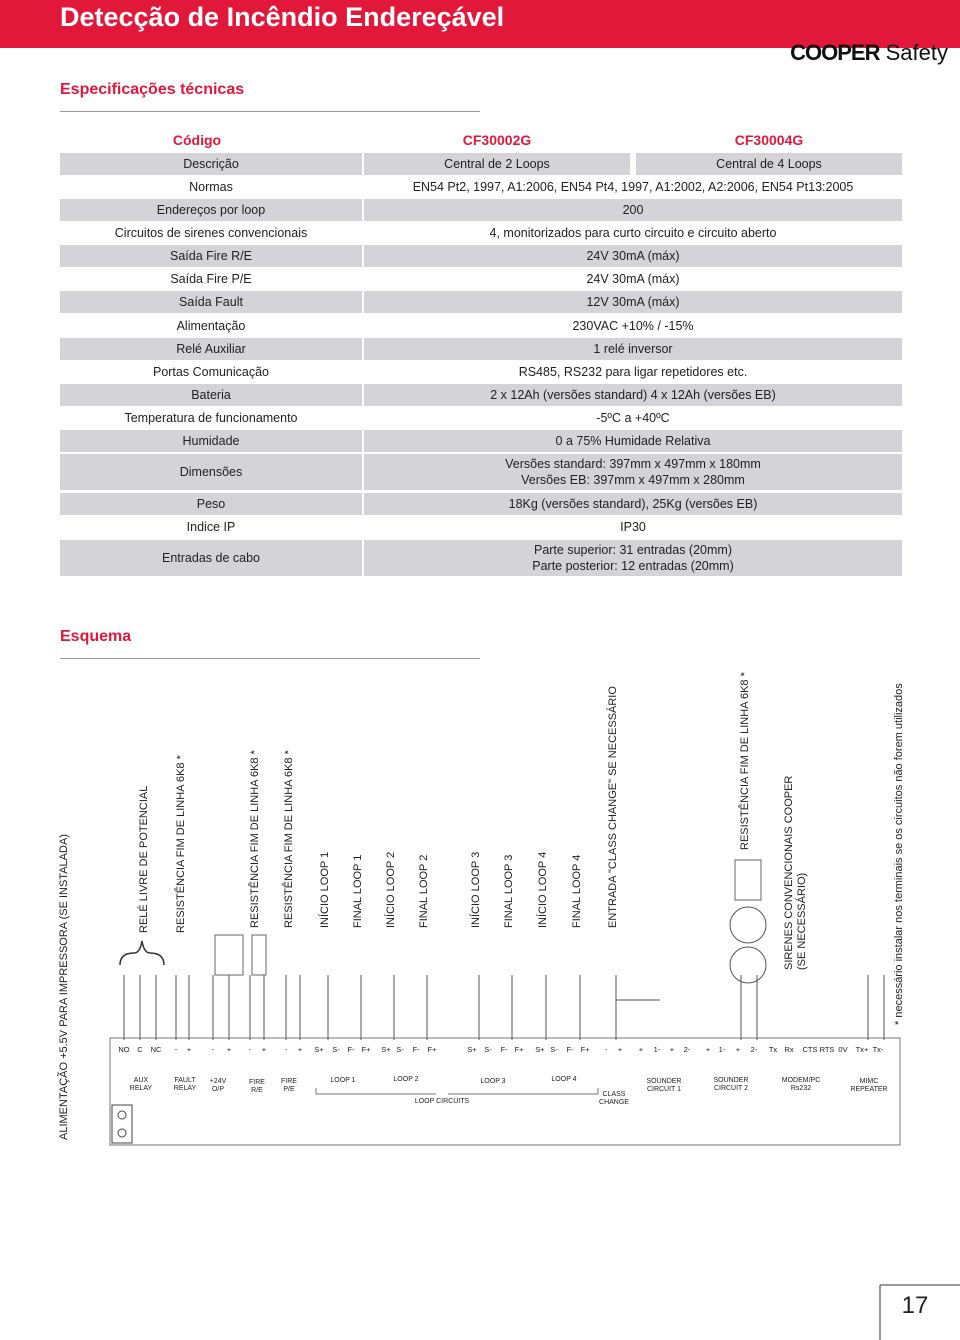 Image resolution: width=960 pixels, height=1340 pixels. I want to click on terminal-label: Rx, so click(788, 1049).